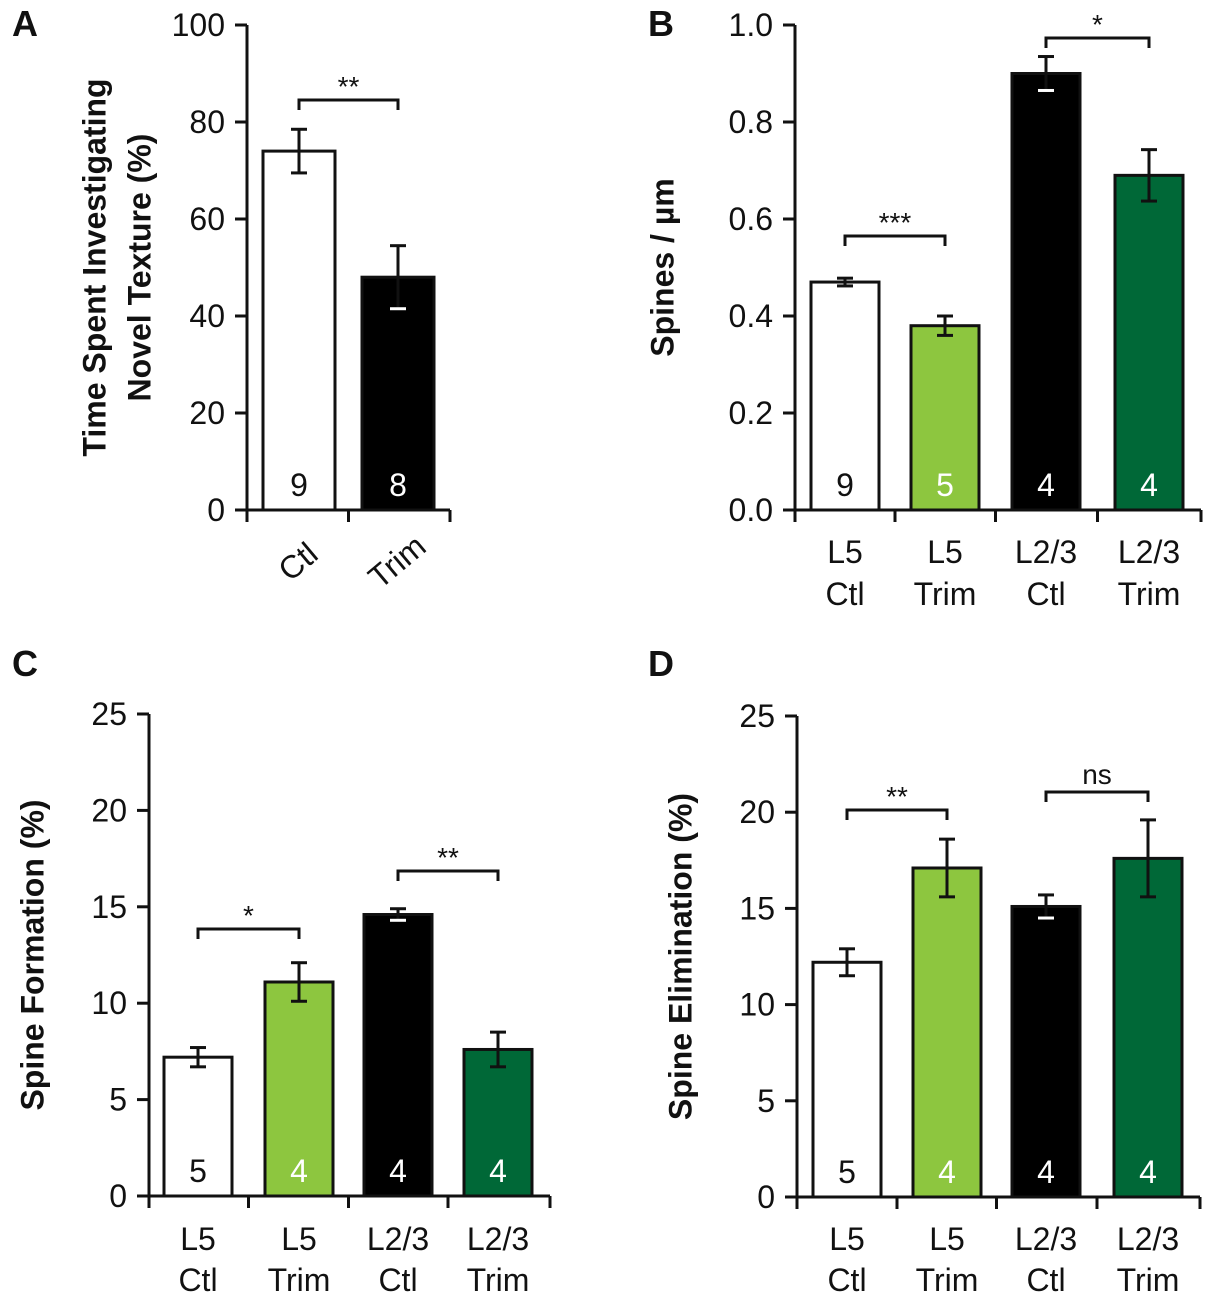  I want to click on y-tick-label: 15, so click(109, 907).